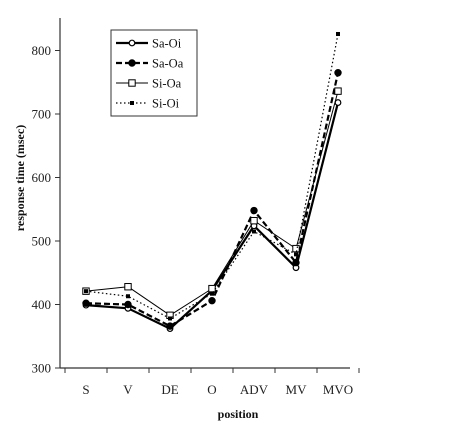 Image resolution: width=474 pixels, height=436 pixels. I want to click on legend-marker-si-oa, so click(132, 83).